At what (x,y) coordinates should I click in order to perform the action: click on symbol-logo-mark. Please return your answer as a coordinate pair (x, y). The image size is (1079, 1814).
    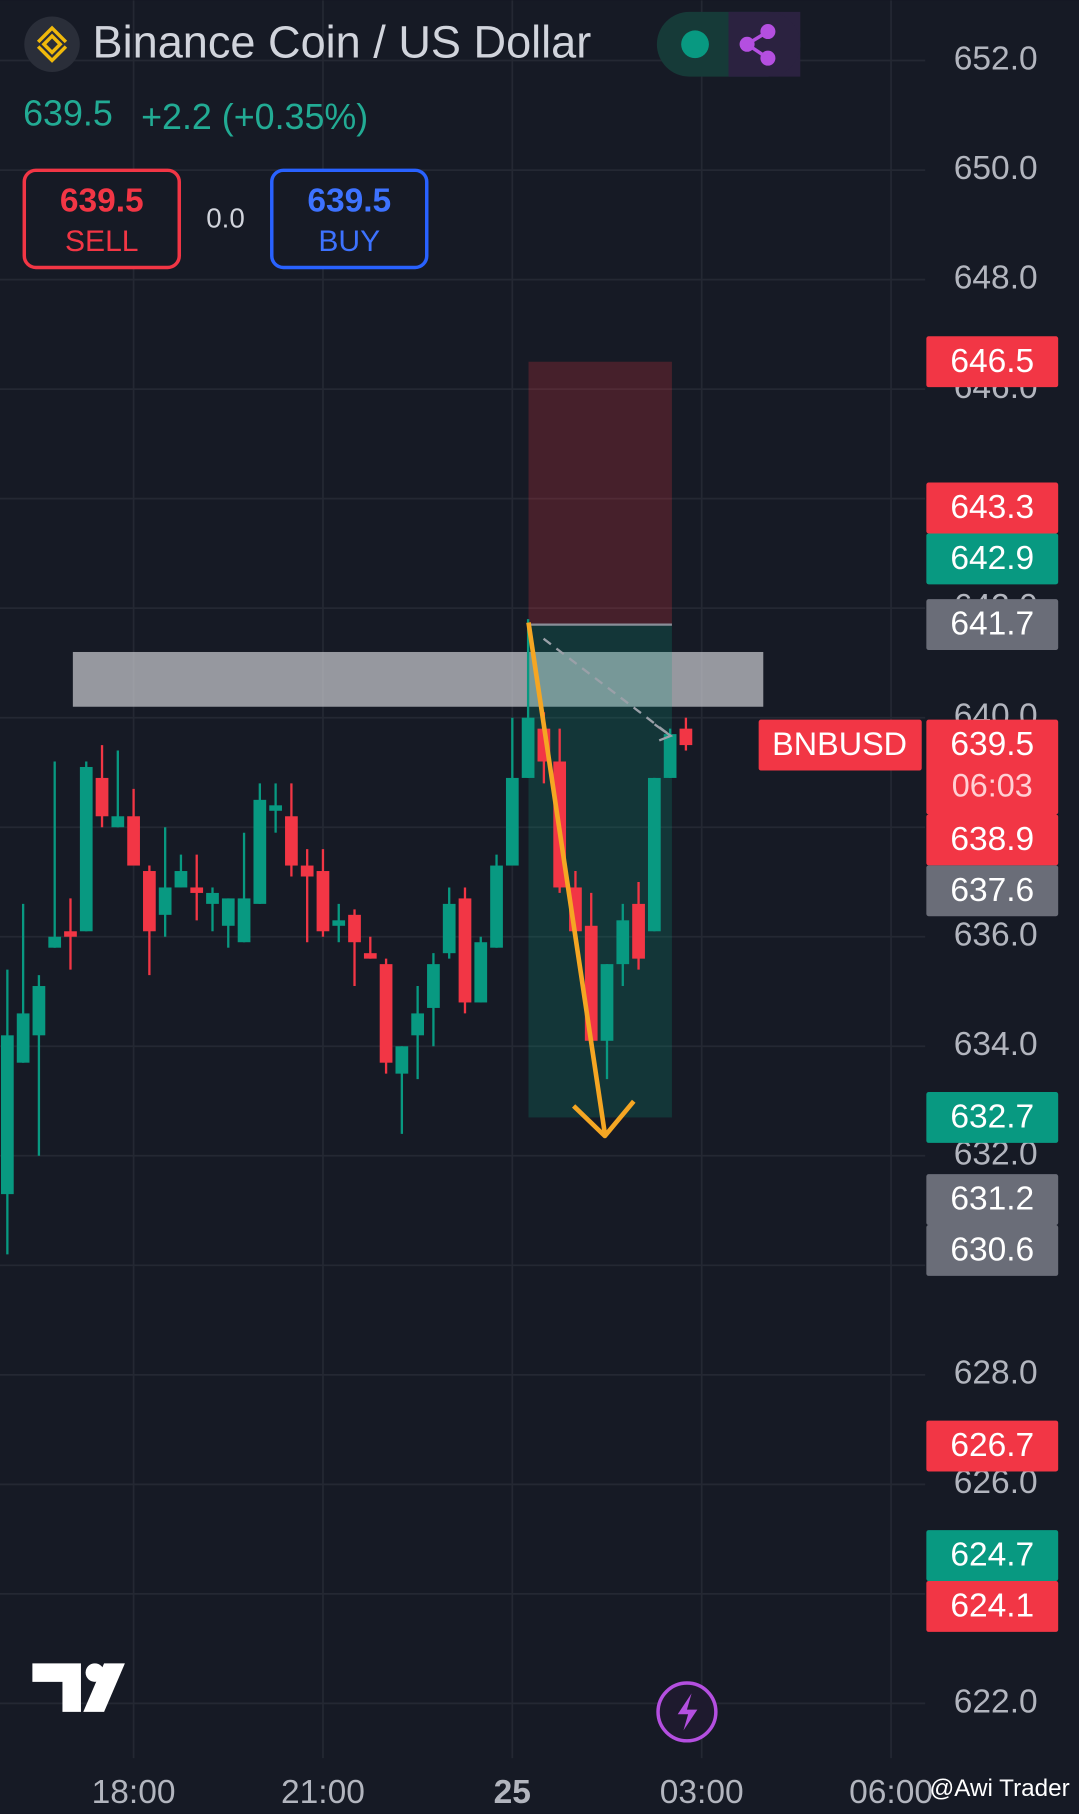
    Looking at the image, I should click on (52, 44).